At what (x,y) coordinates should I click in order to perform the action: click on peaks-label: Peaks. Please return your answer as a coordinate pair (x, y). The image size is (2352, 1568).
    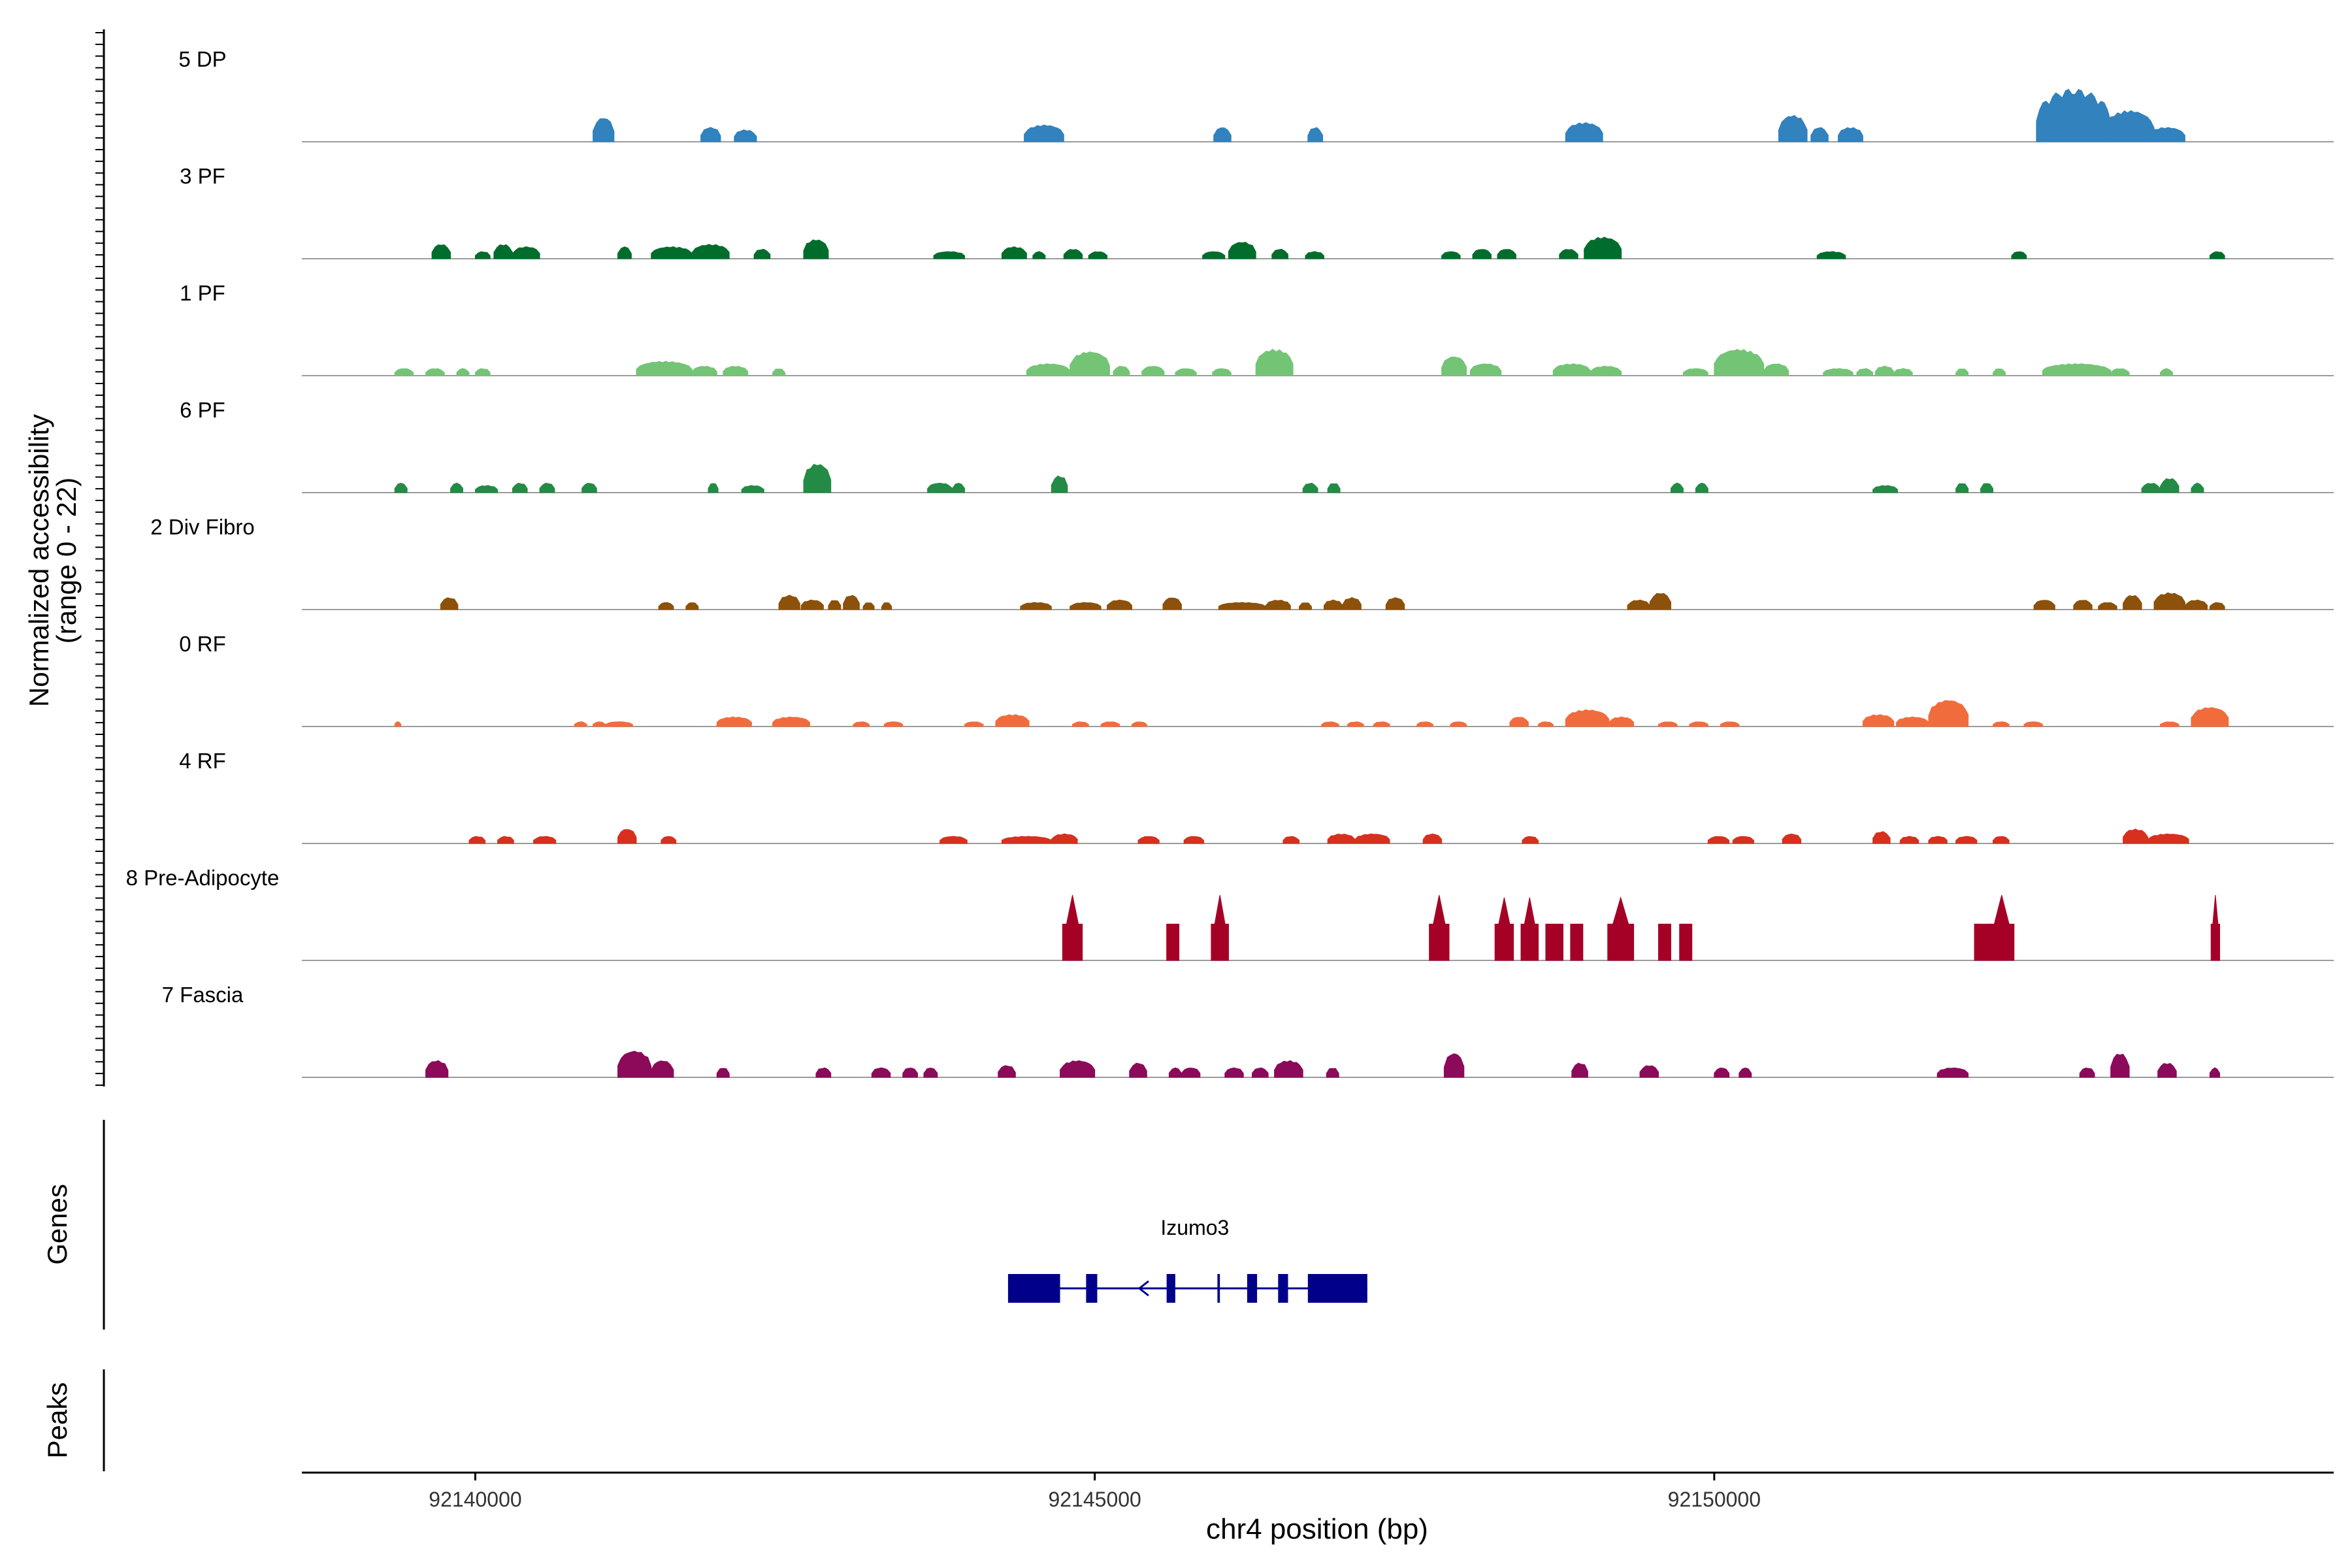
    Looking at the image, I should click on (57, 1420).